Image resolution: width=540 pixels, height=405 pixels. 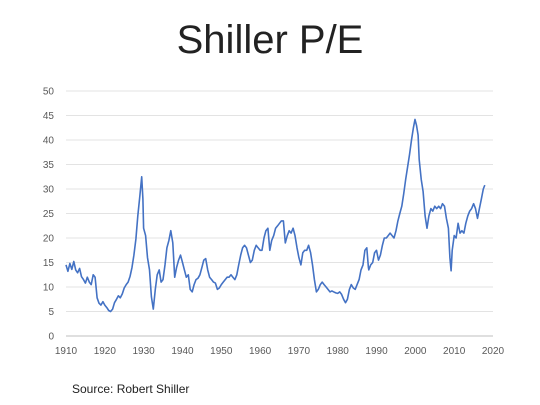 I want to click on x-tick-label: 2010, so click(x=454, y=351).